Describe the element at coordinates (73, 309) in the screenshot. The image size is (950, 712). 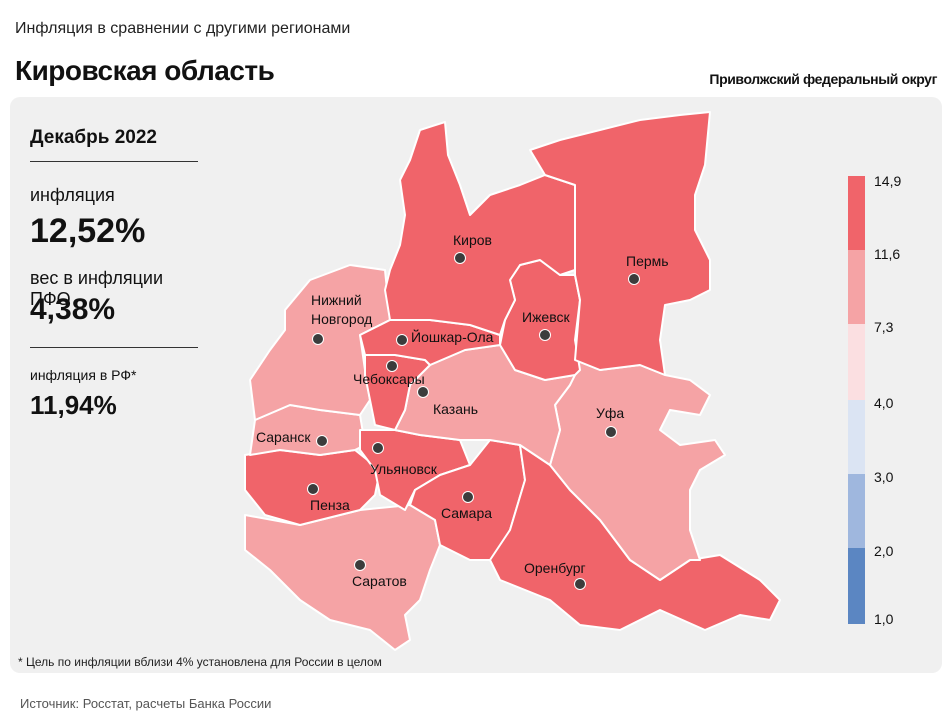
I see `weight-value: 4,38%` at that location.